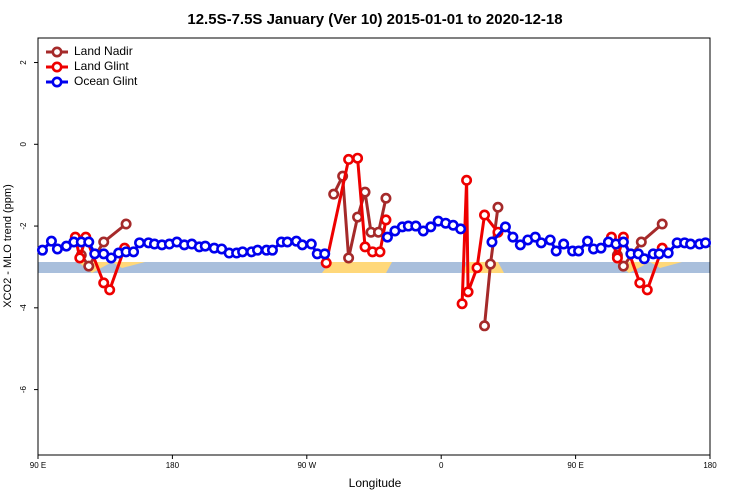 The image size is (750, 500). What do you see at coordinates (8, 245) in the screenshot?
I see `y-axis-label: XCO2 - MLO trend (ppm)` at bounding box center [8, 245].